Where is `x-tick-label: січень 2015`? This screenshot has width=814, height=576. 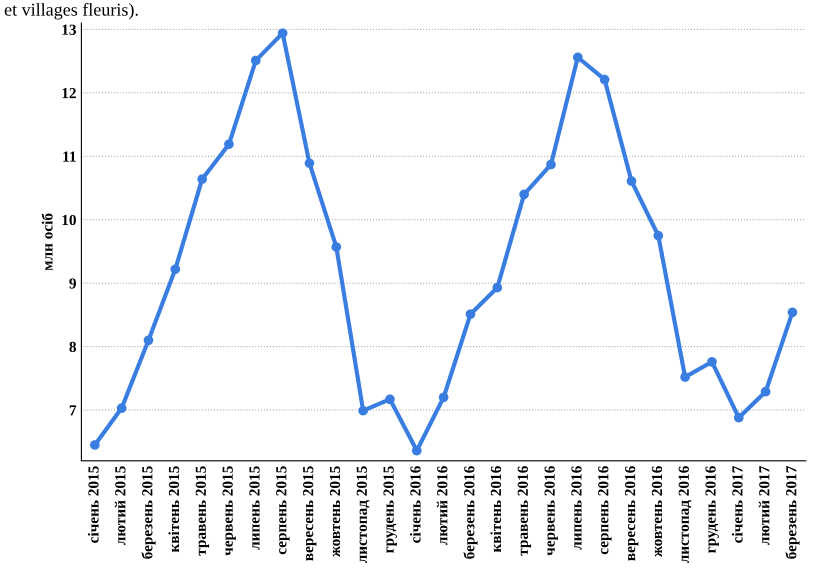 x-tick-label: січень 2015 is located at coordinates (93, 504).